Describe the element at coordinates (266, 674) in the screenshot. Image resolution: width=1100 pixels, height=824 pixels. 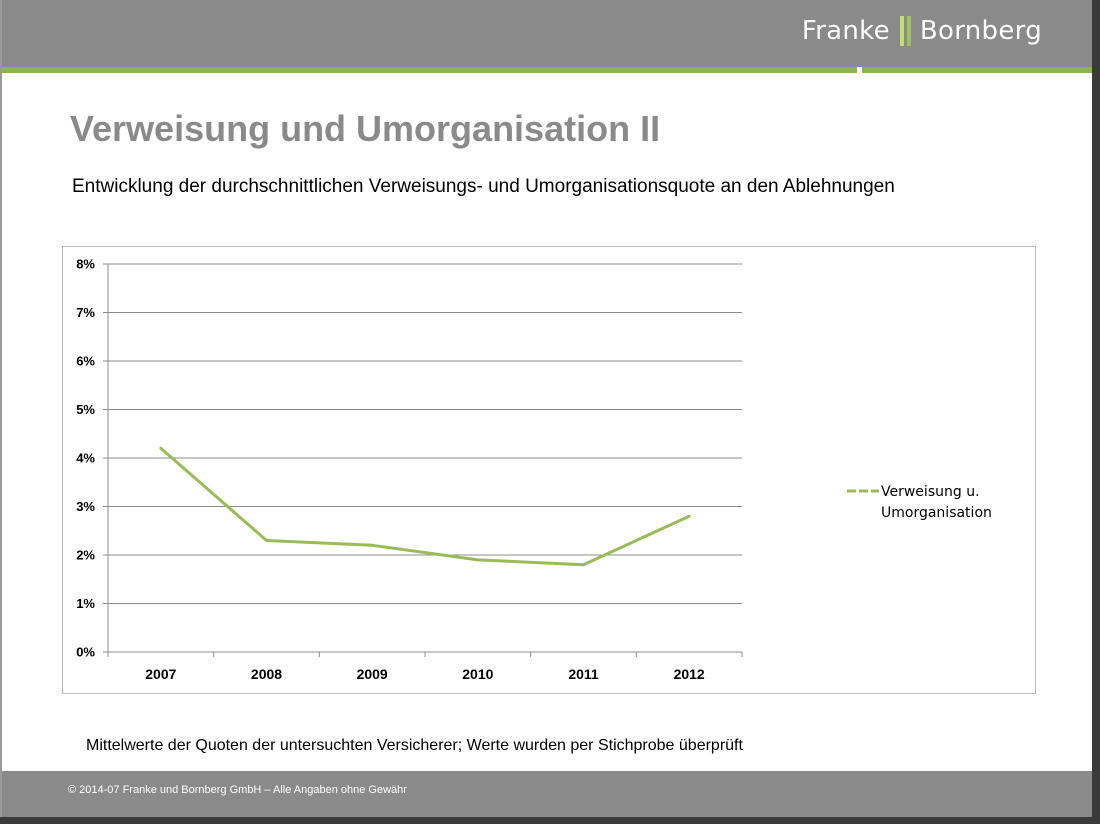
I see `x-tick-label: 2008` at that location.